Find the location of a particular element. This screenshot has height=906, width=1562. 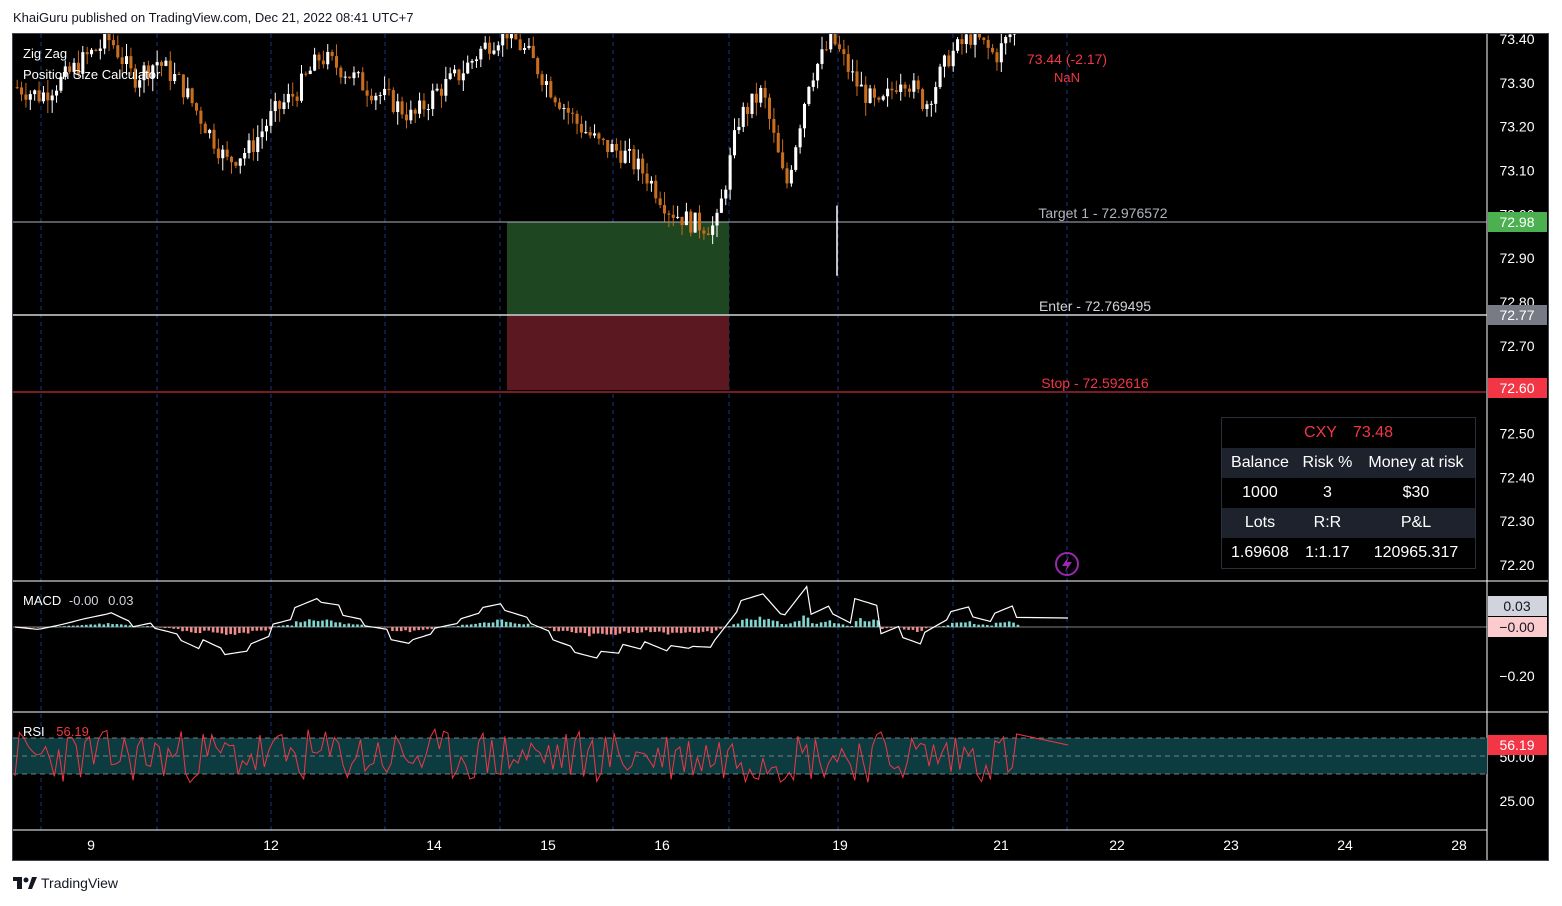

rsi-legend: RSI 56.19 is located at coordinates (56, 731).